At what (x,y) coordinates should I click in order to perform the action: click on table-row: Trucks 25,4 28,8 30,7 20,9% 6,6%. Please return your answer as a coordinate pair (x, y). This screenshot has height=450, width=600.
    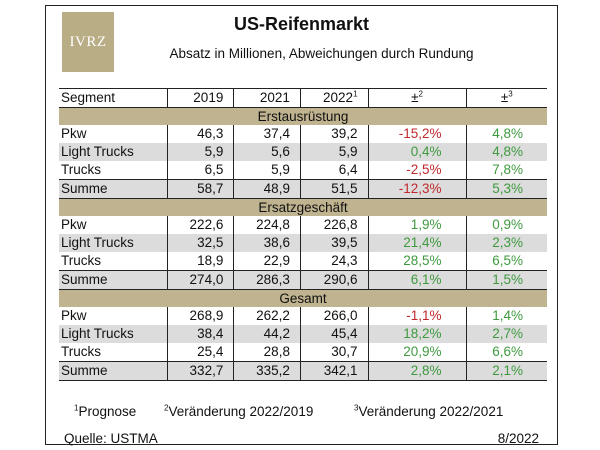
    Looking at the image, I should click on (303, 352).